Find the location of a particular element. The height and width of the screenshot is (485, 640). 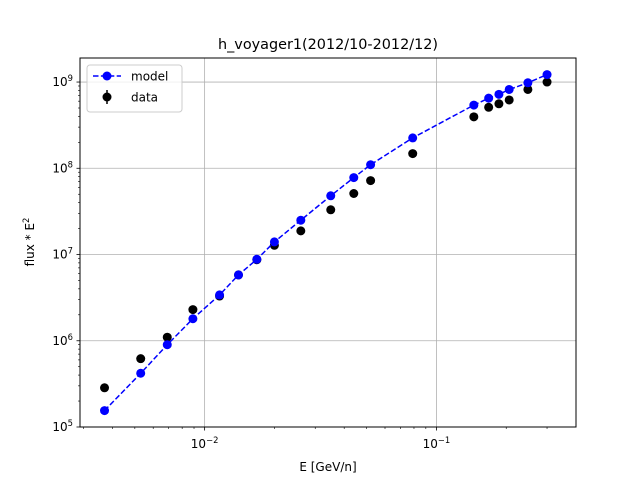

y-tick-label: 10⁷ is located at coordinates (62, 254).